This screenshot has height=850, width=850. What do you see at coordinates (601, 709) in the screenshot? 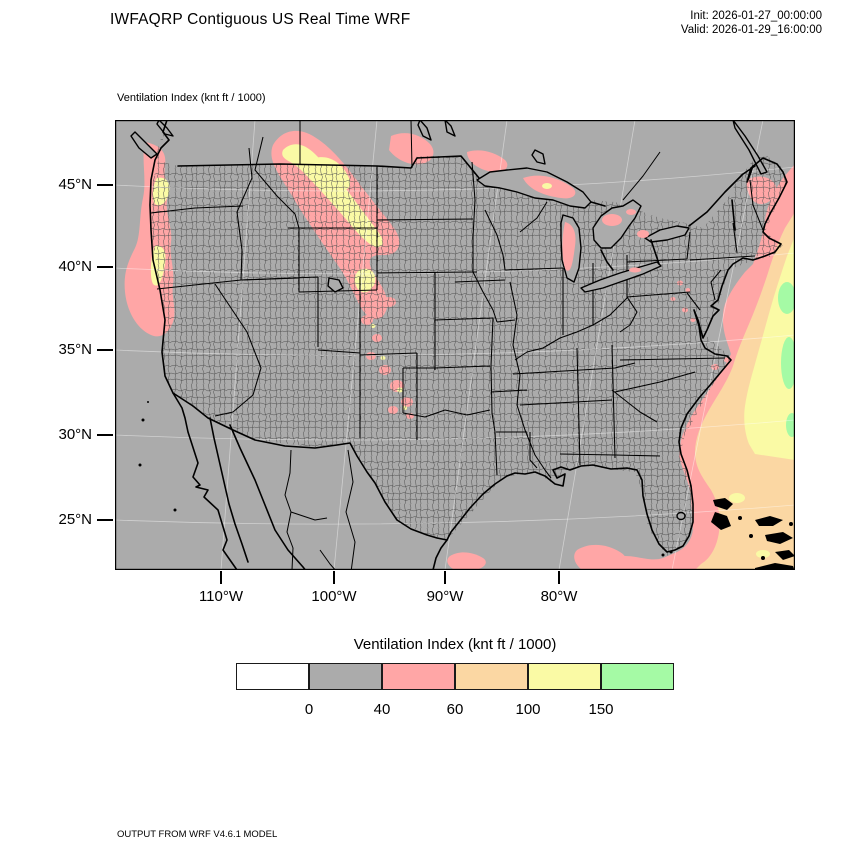
I see `legend-tick-4: 150` at bounding box center [601, 709].